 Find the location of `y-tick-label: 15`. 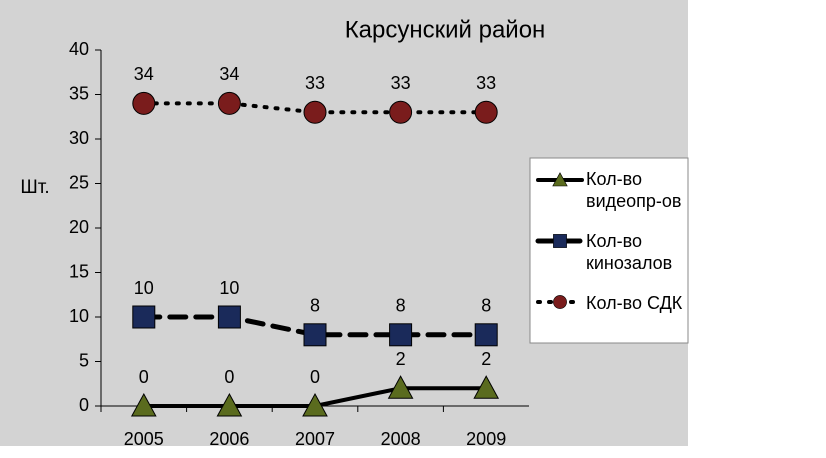

y-tick-label: 15 is located at coordinates (79, 271).